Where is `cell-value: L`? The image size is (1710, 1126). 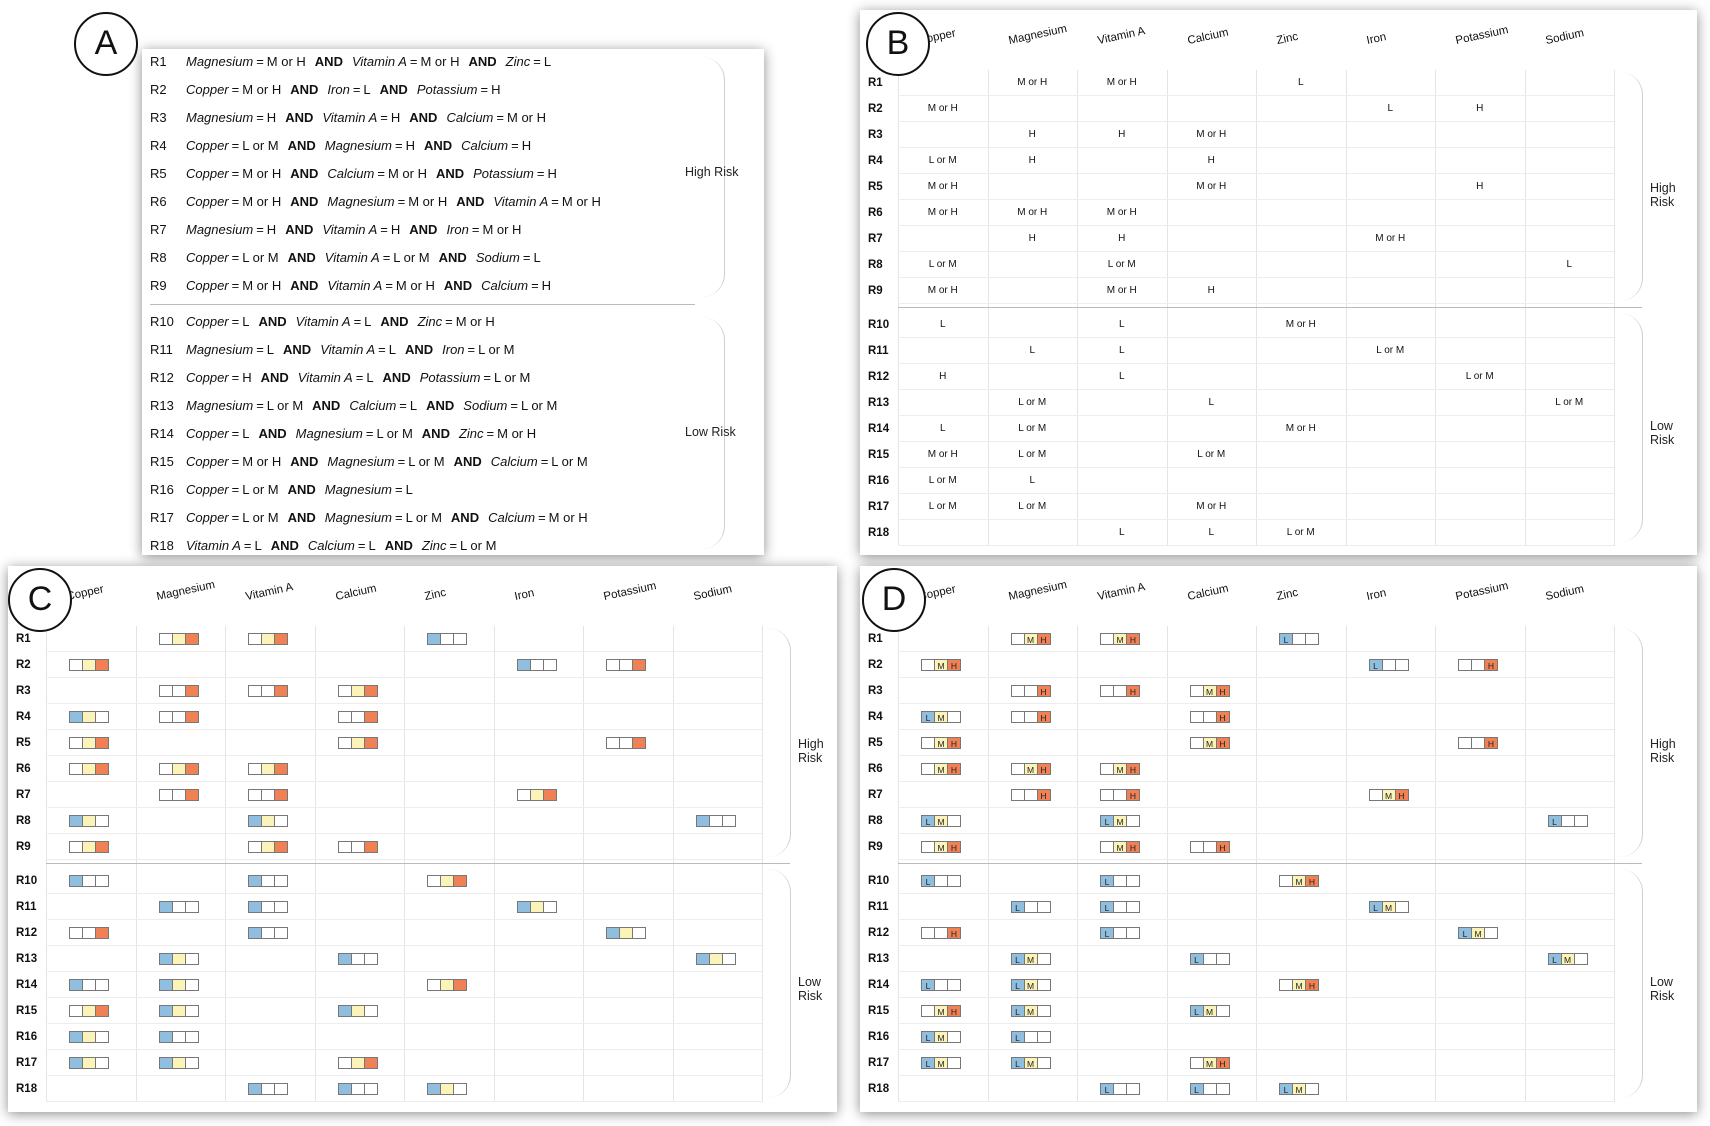 cell-value: L is located at coordinates (1211, 532).